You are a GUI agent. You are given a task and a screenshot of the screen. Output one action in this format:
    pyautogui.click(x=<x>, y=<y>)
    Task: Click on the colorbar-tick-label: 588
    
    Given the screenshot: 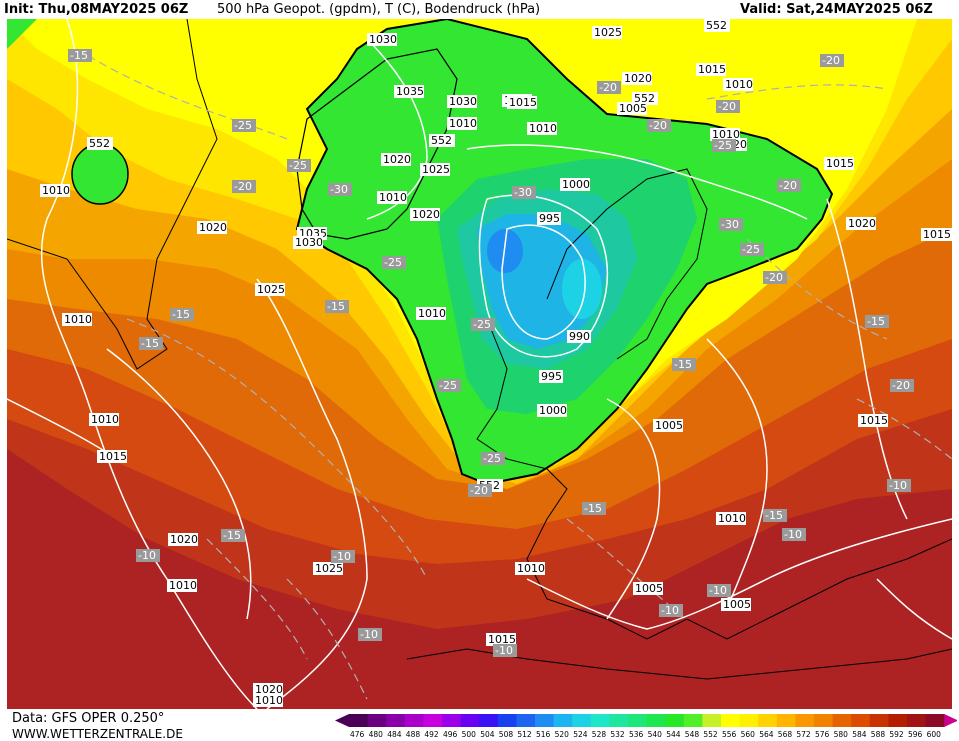 What is the action you would take?
    pyautogui.click(x=878, y=734)
    